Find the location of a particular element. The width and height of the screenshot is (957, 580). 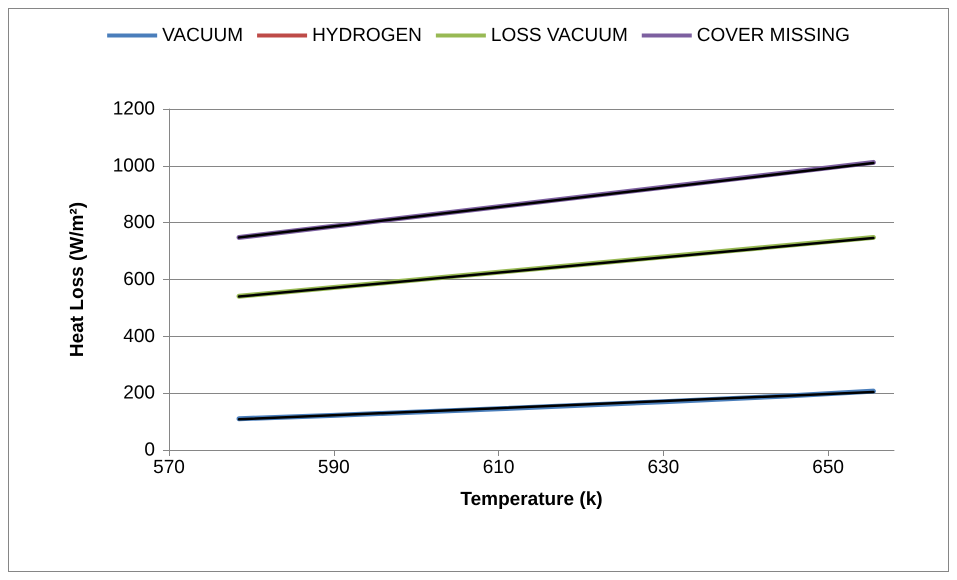

y-tick-label: 0 is located at coordinates (149, 450).